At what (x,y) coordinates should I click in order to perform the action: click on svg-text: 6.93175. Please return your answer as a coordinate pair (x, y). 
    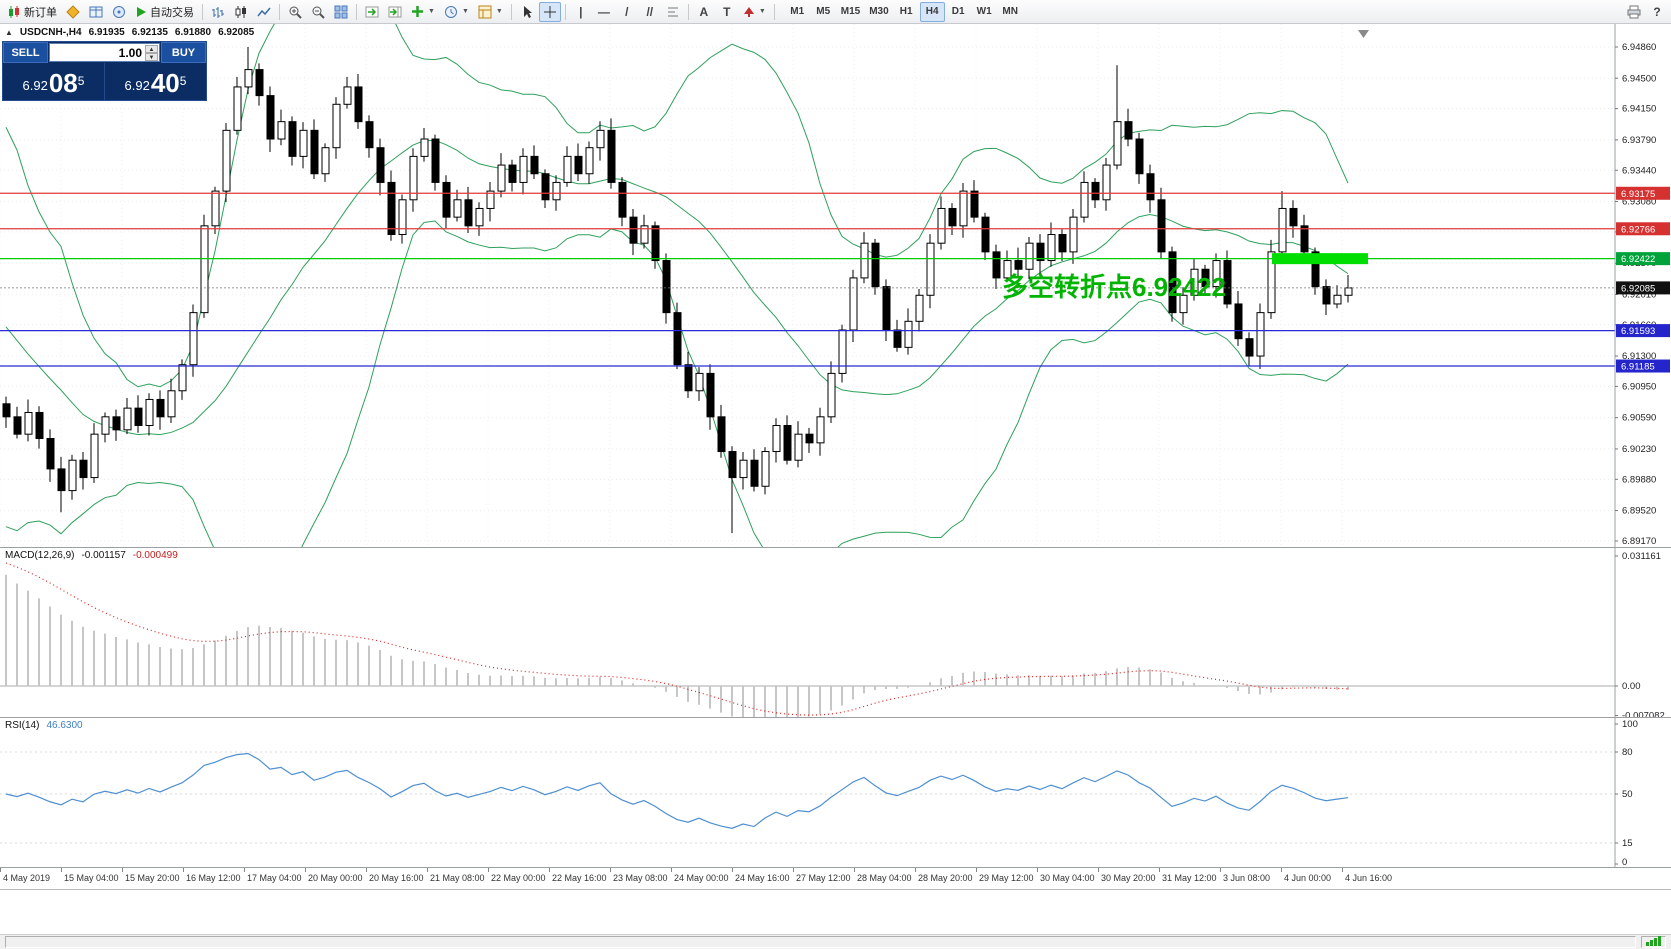
    Looking at the image, I should click on (1638, 194).